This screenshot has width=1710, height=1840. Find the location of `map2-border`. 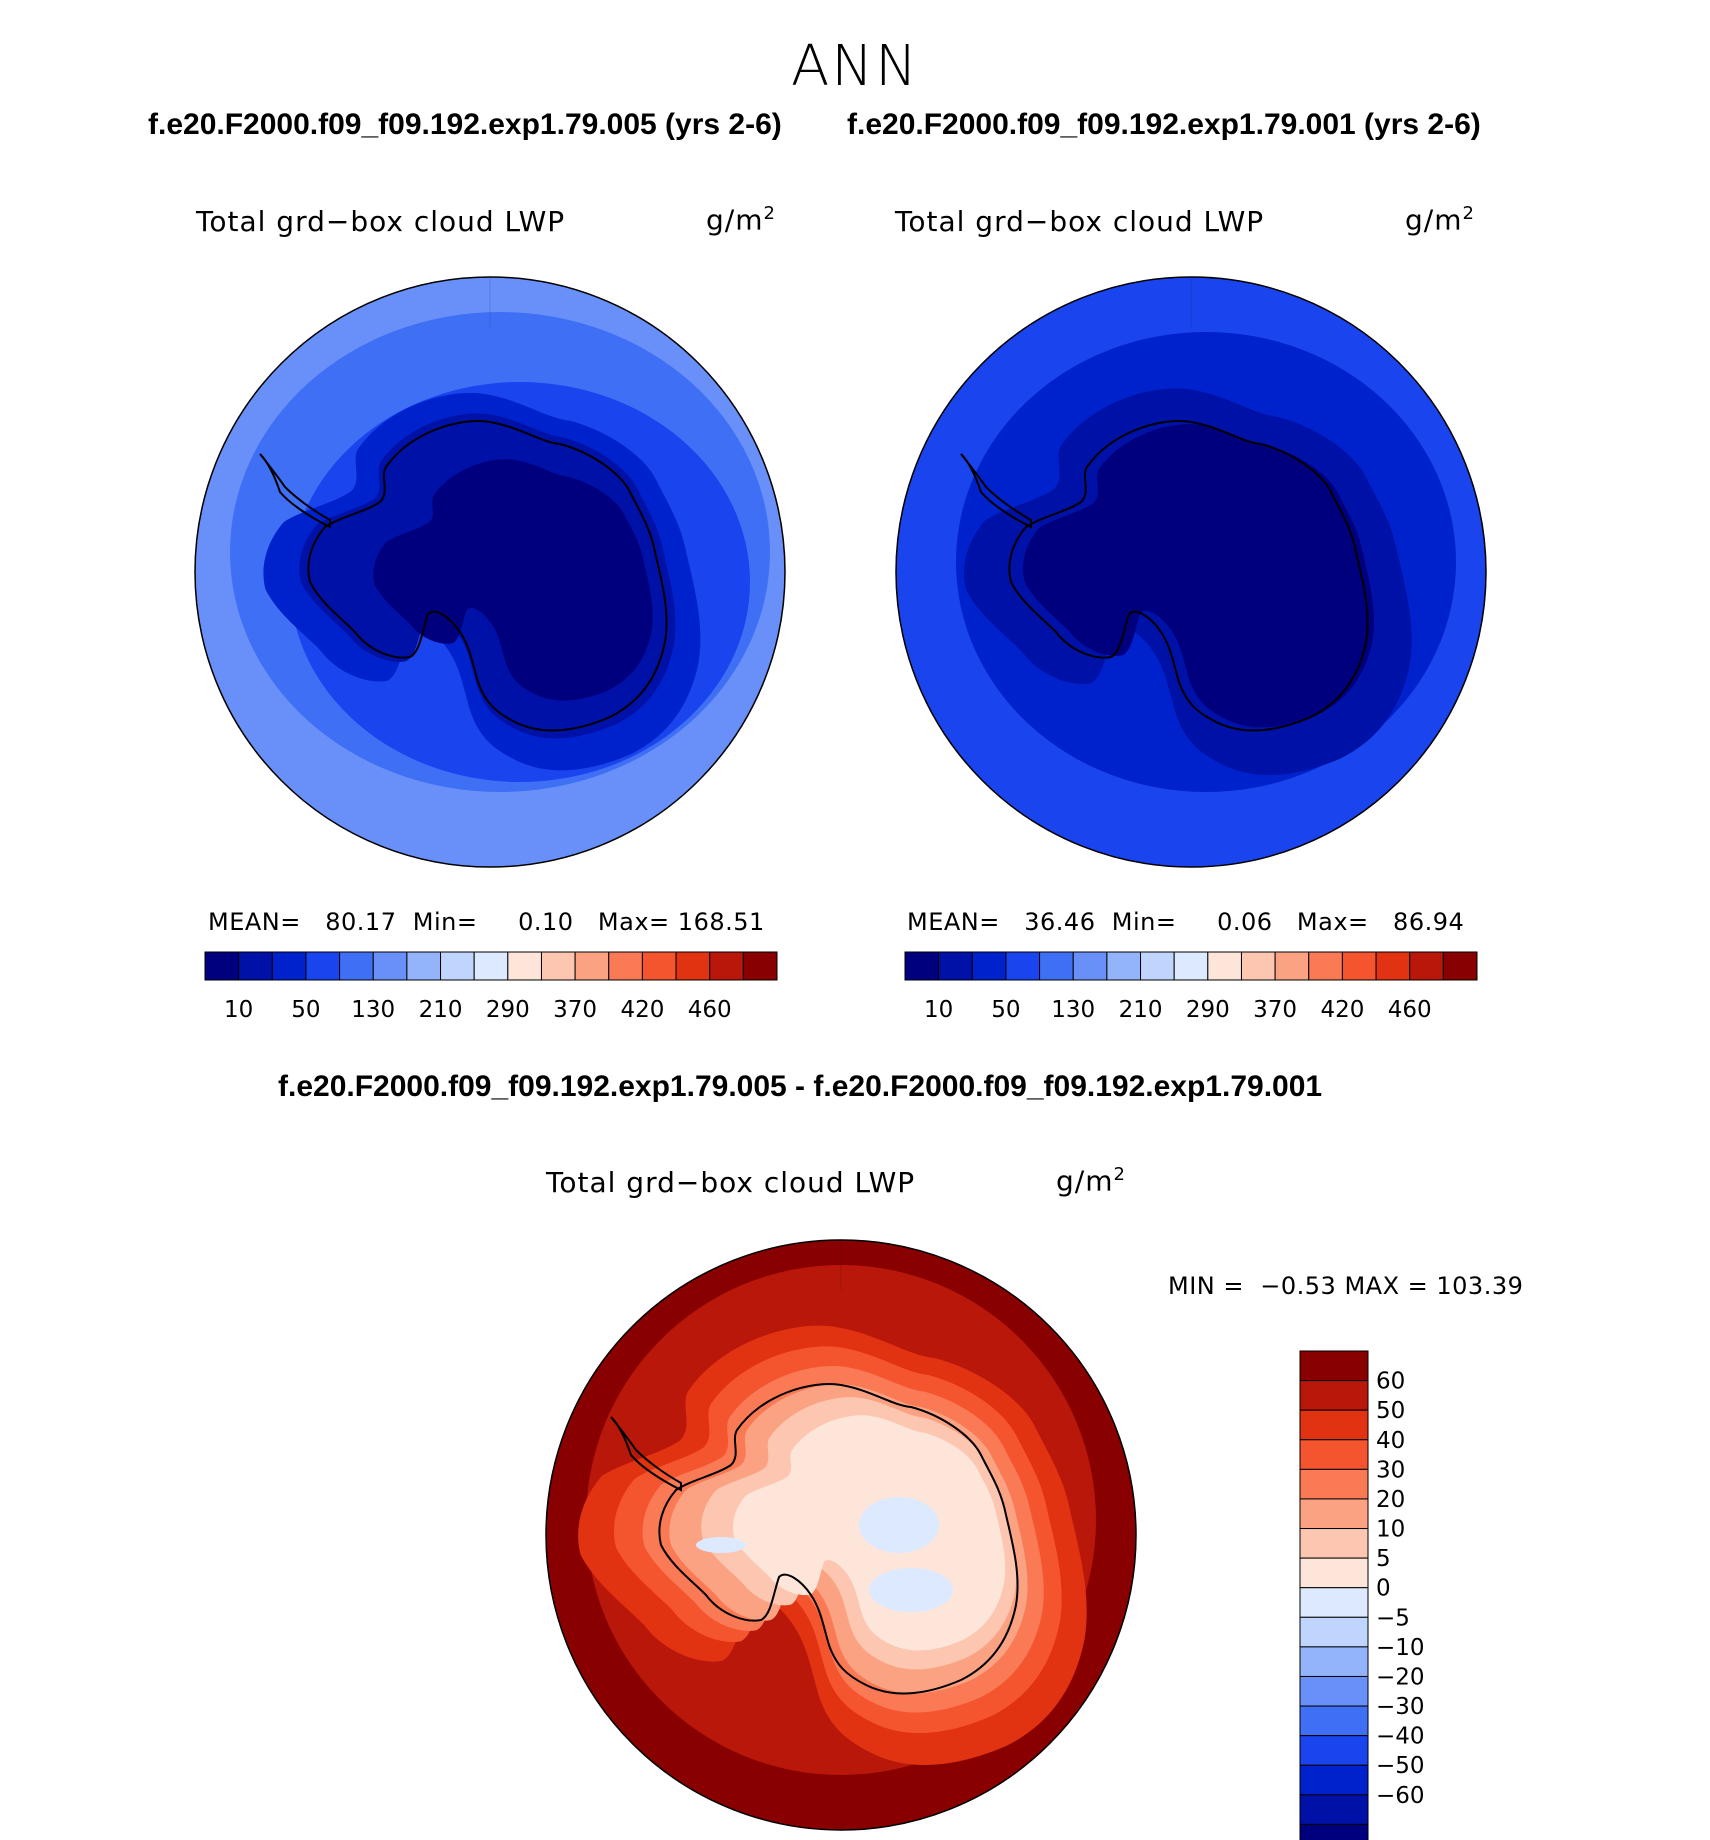

map2-border is located at coordinates (1191, 572).